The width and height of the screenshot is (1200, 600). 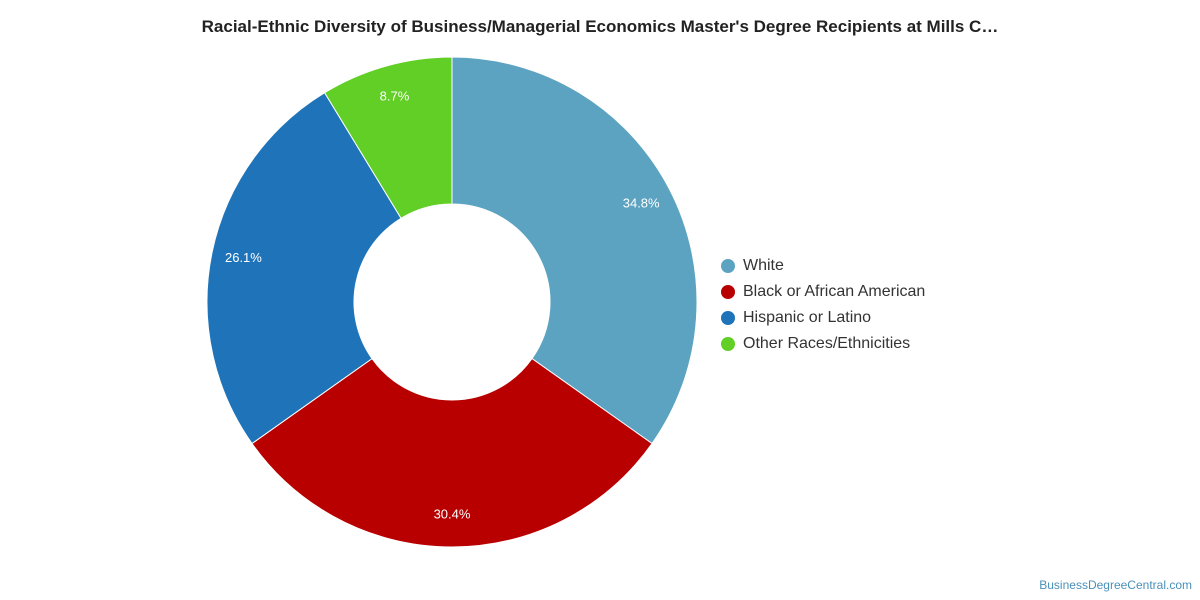 I want to click on slice-label-other-races-ethnicities: 8.7%, so click(x=395, y=95).